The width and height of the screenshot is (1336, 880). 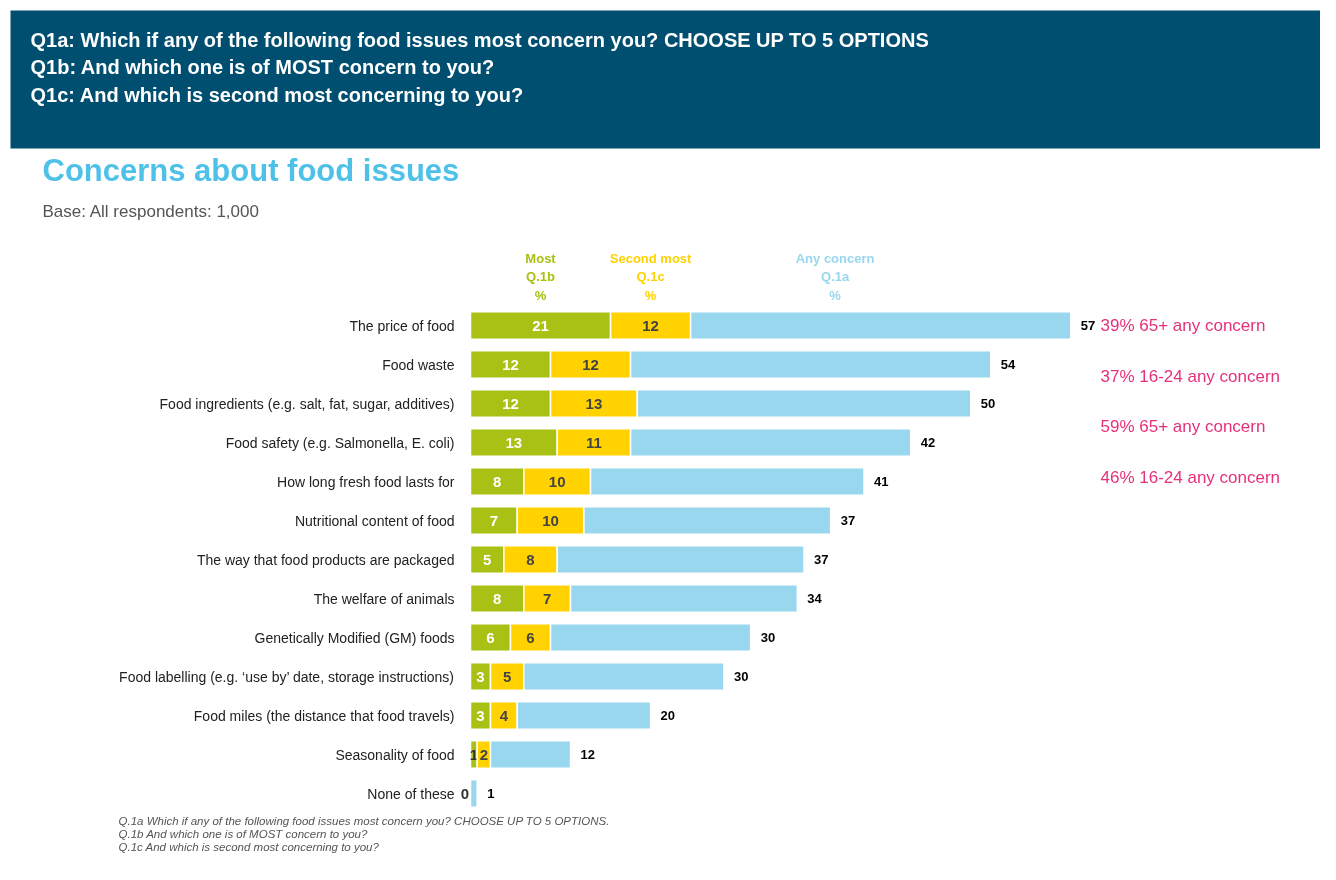 I want to click on data-label: 57, so click(x=1088, y=325).